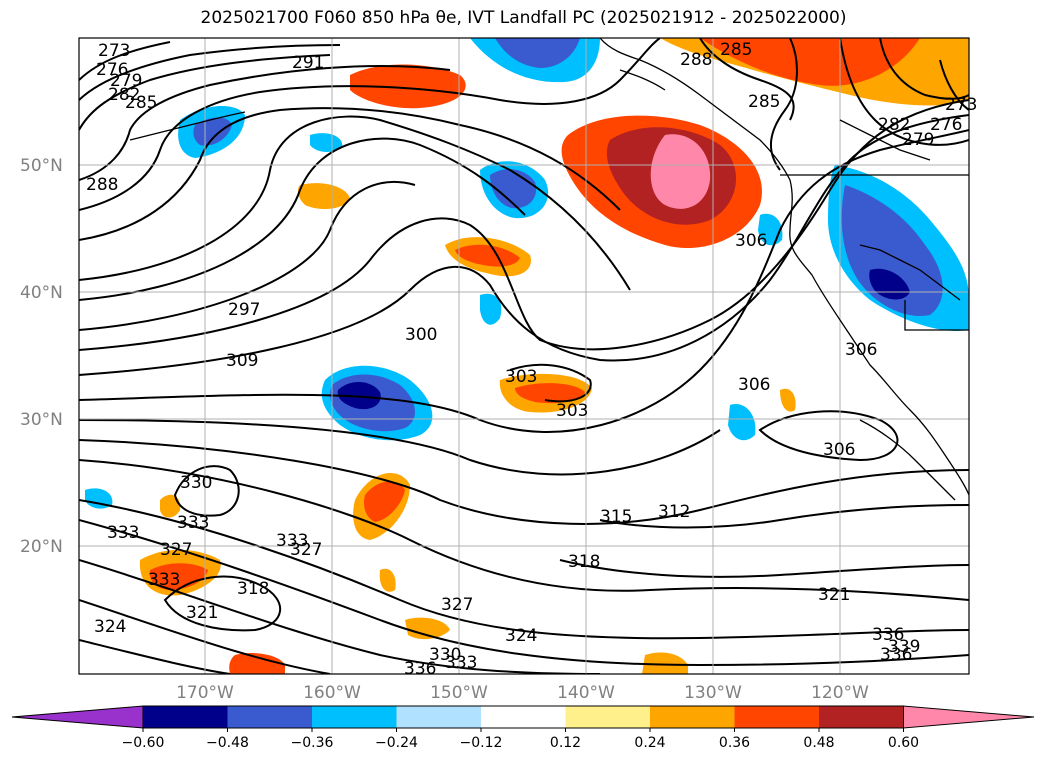  Describe the element at coordinates (242, 361) in the screenshot. I see `contour-label: 309` at that location.